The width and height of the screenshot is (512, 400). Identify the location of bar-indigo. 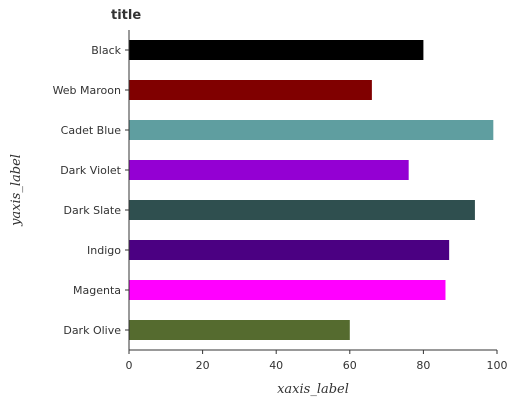
(289, 250).